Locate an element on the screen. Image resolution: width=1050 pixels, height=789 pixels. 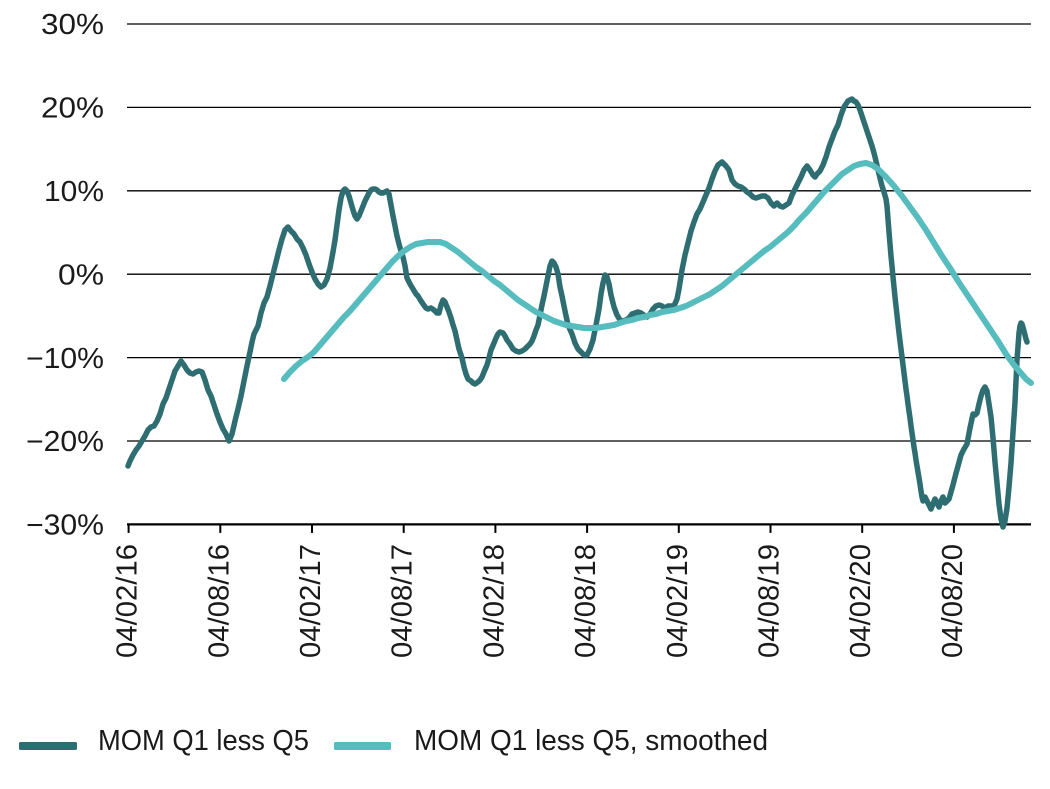
svg-text: 10% is located at coordinates (74, 192).